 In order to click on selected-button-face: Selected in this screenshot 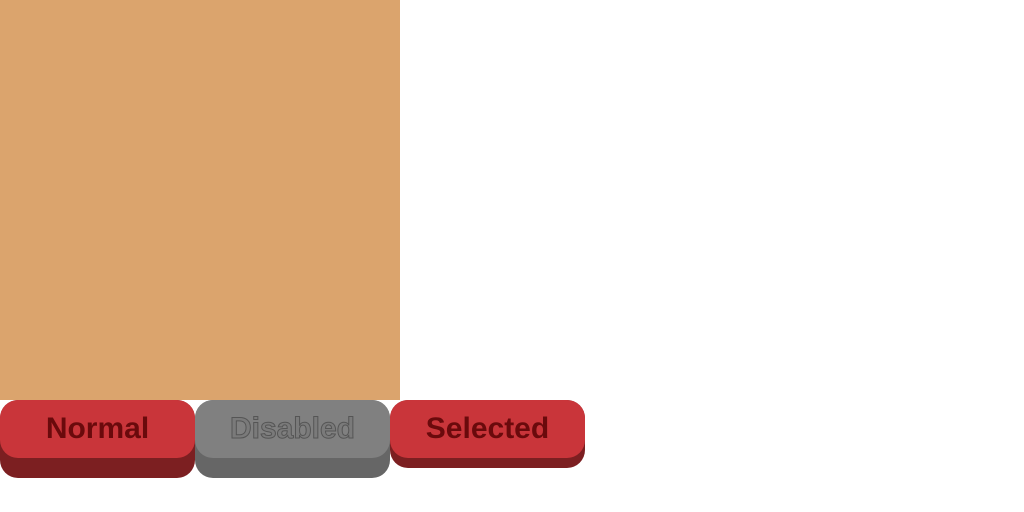, I will do `click(487, 429)`.